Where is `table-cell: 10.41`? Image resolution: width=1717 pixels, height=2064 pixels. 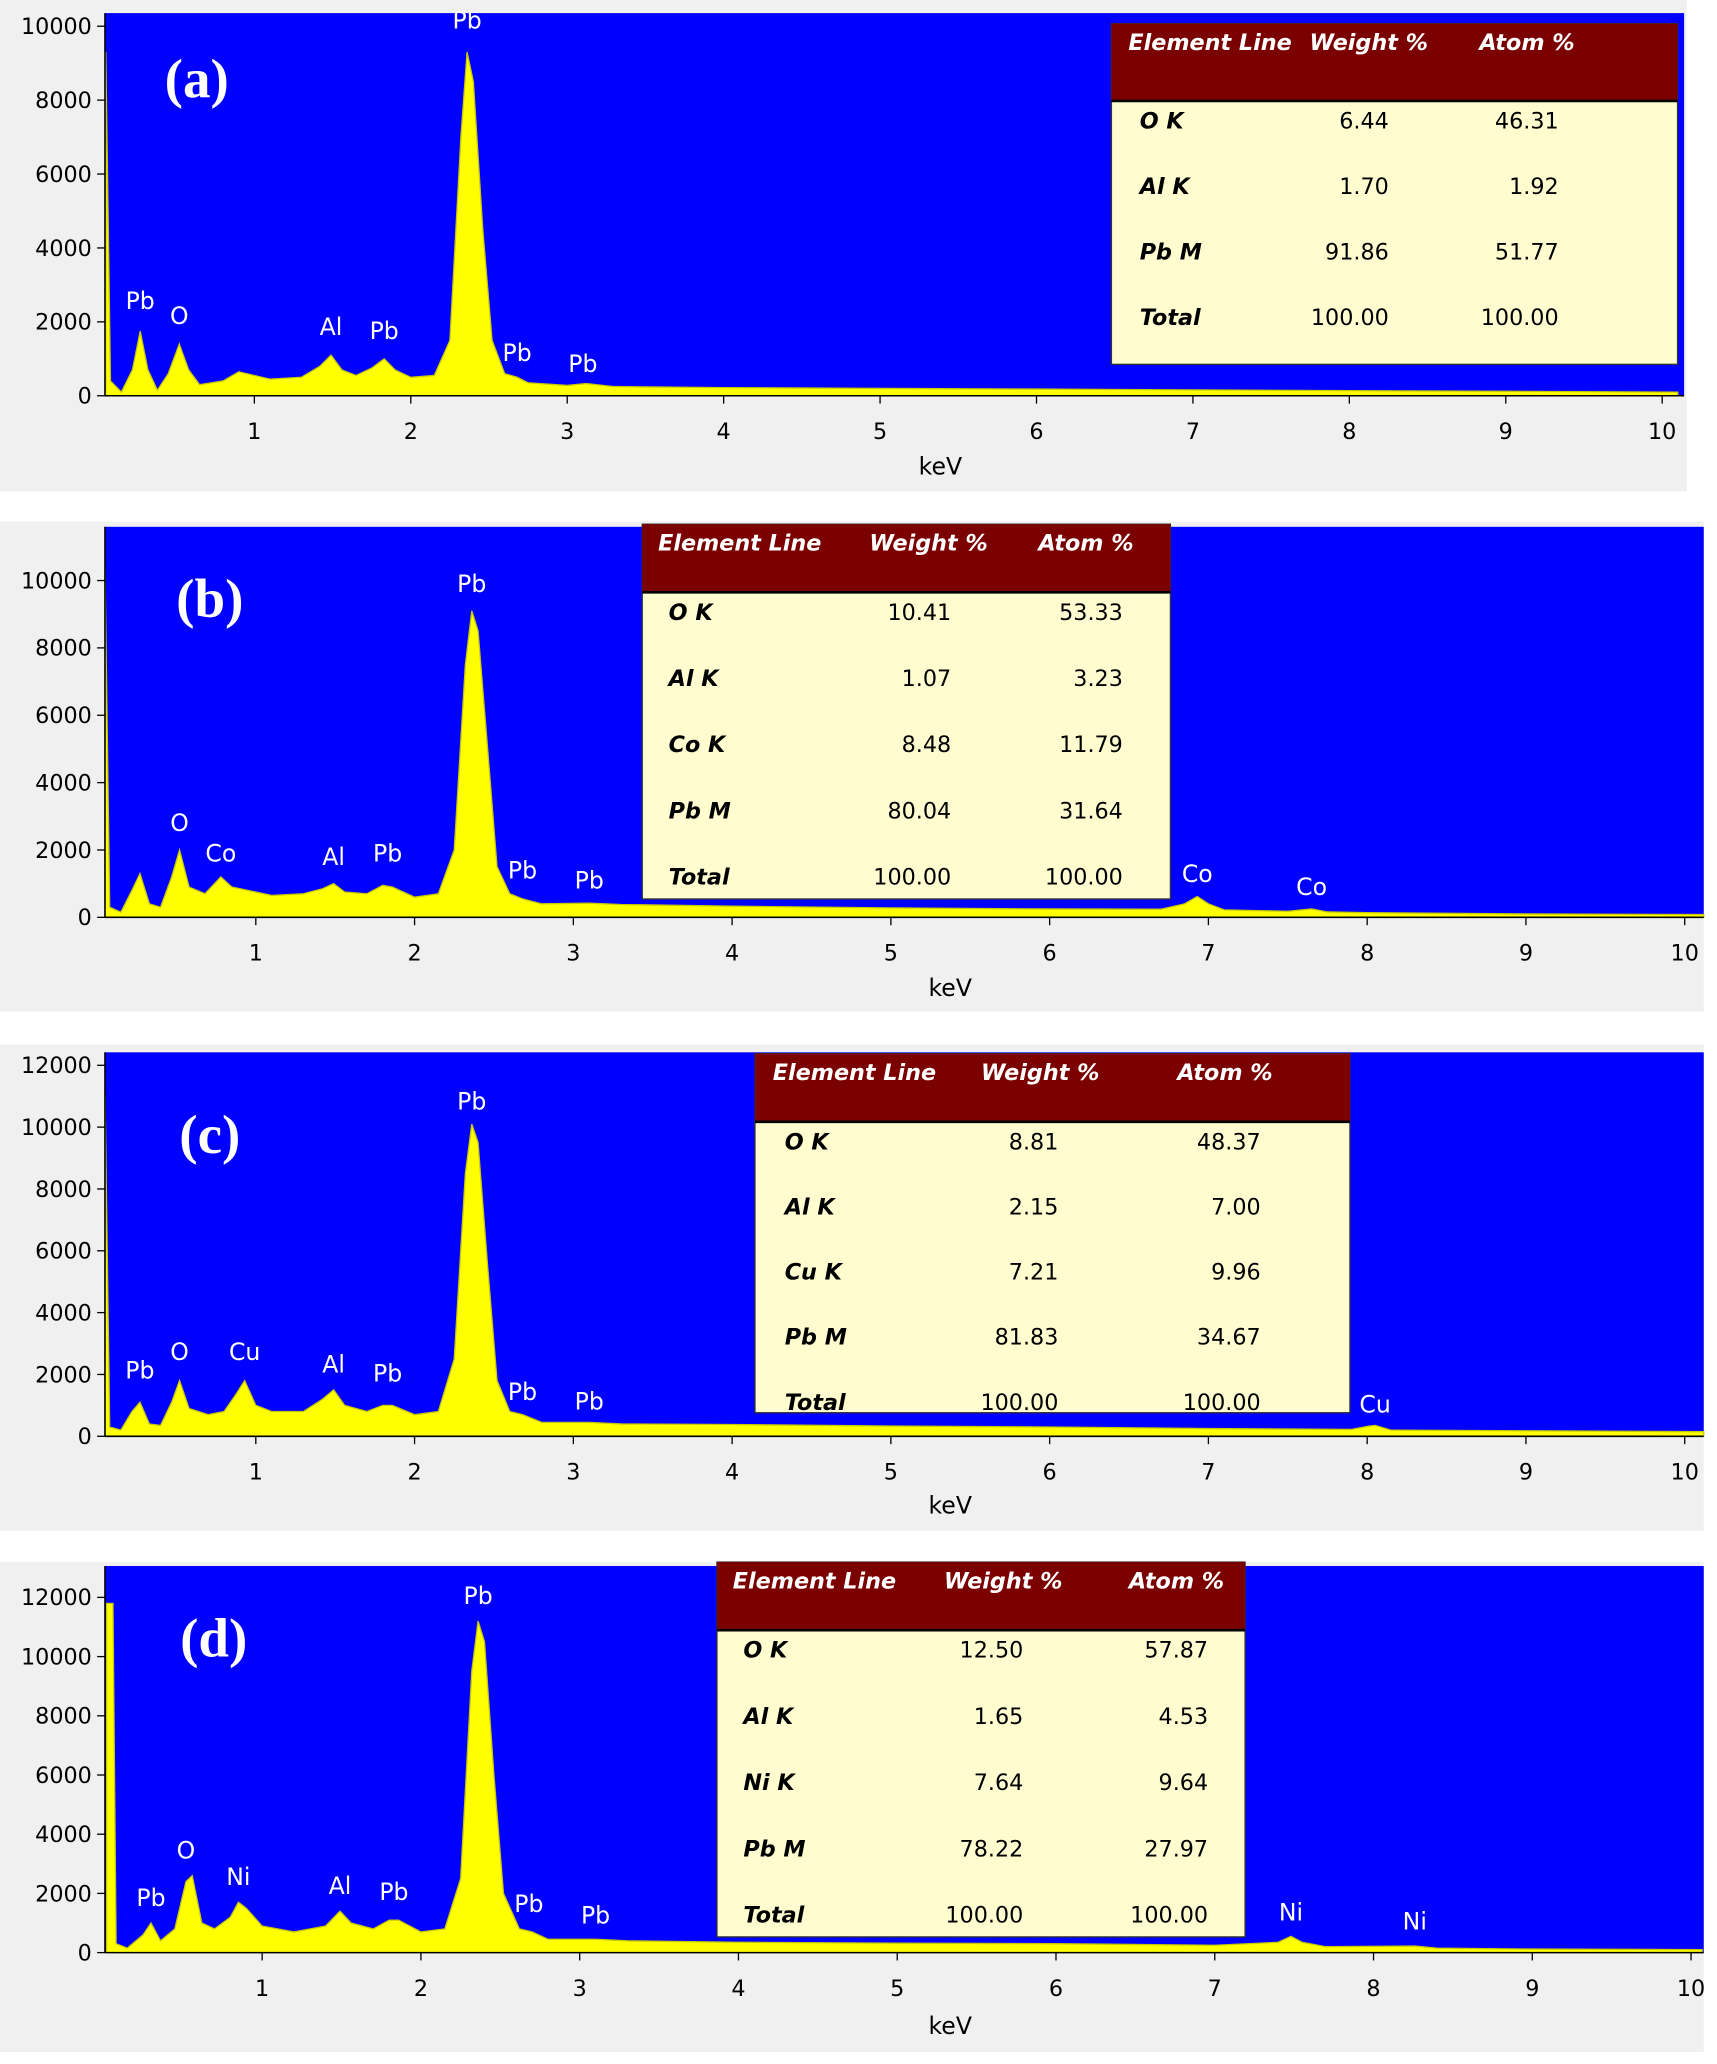
table-cell: 10.41 is located at coordinates (919, 613).